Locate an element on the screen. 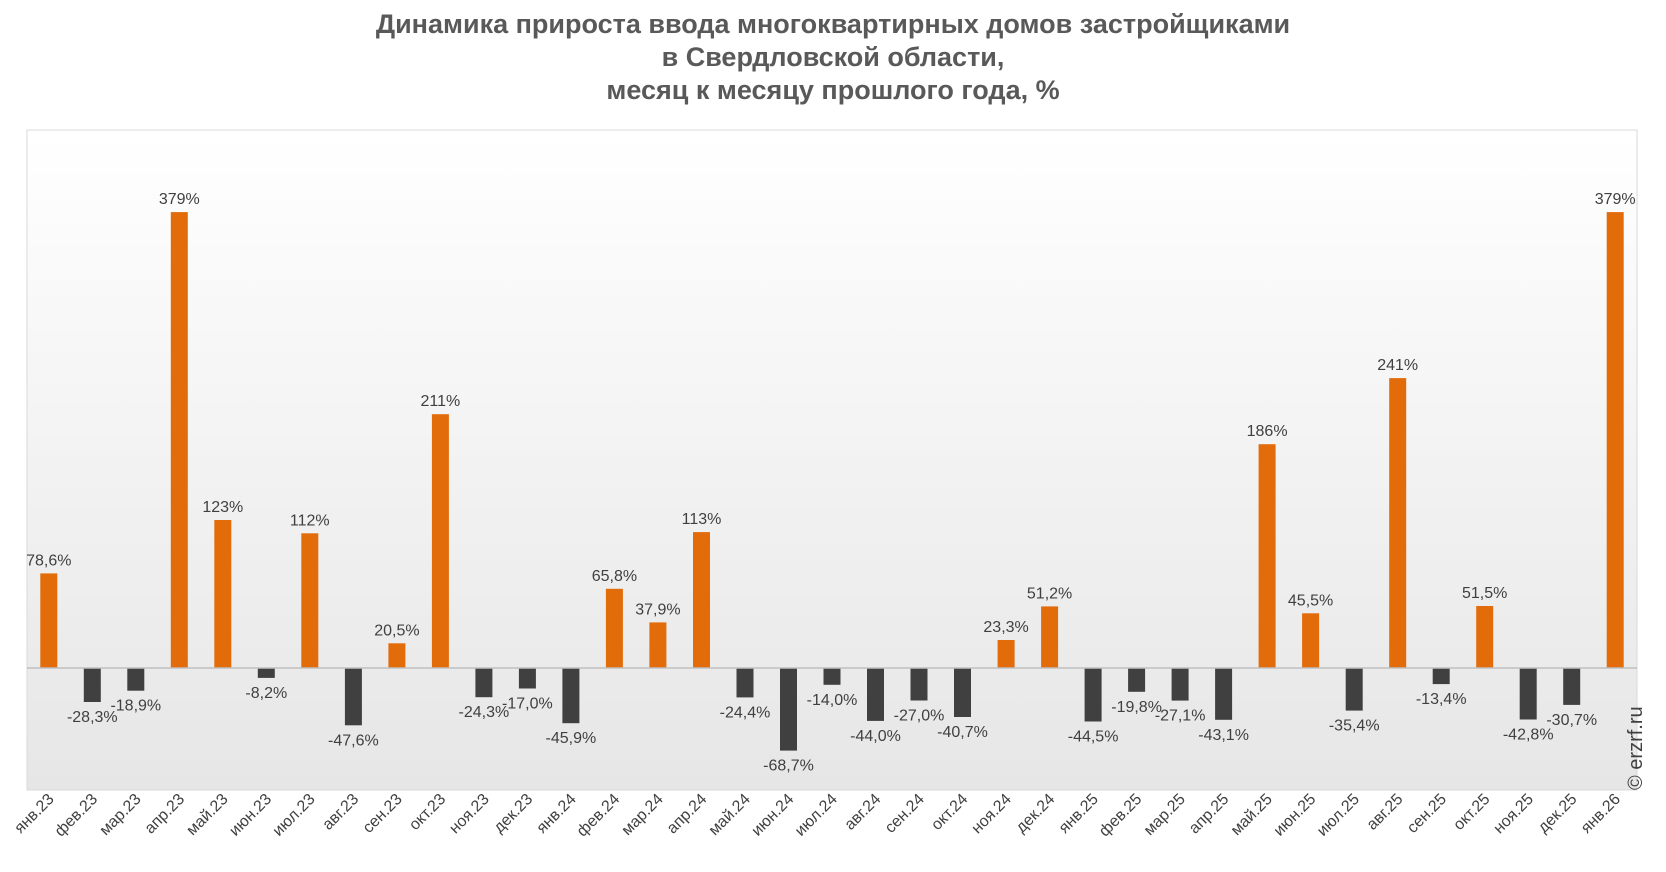 The image size is (1666, 872). x-tick-label-сен.24: сен.24 is located at coordinates (905, 814).